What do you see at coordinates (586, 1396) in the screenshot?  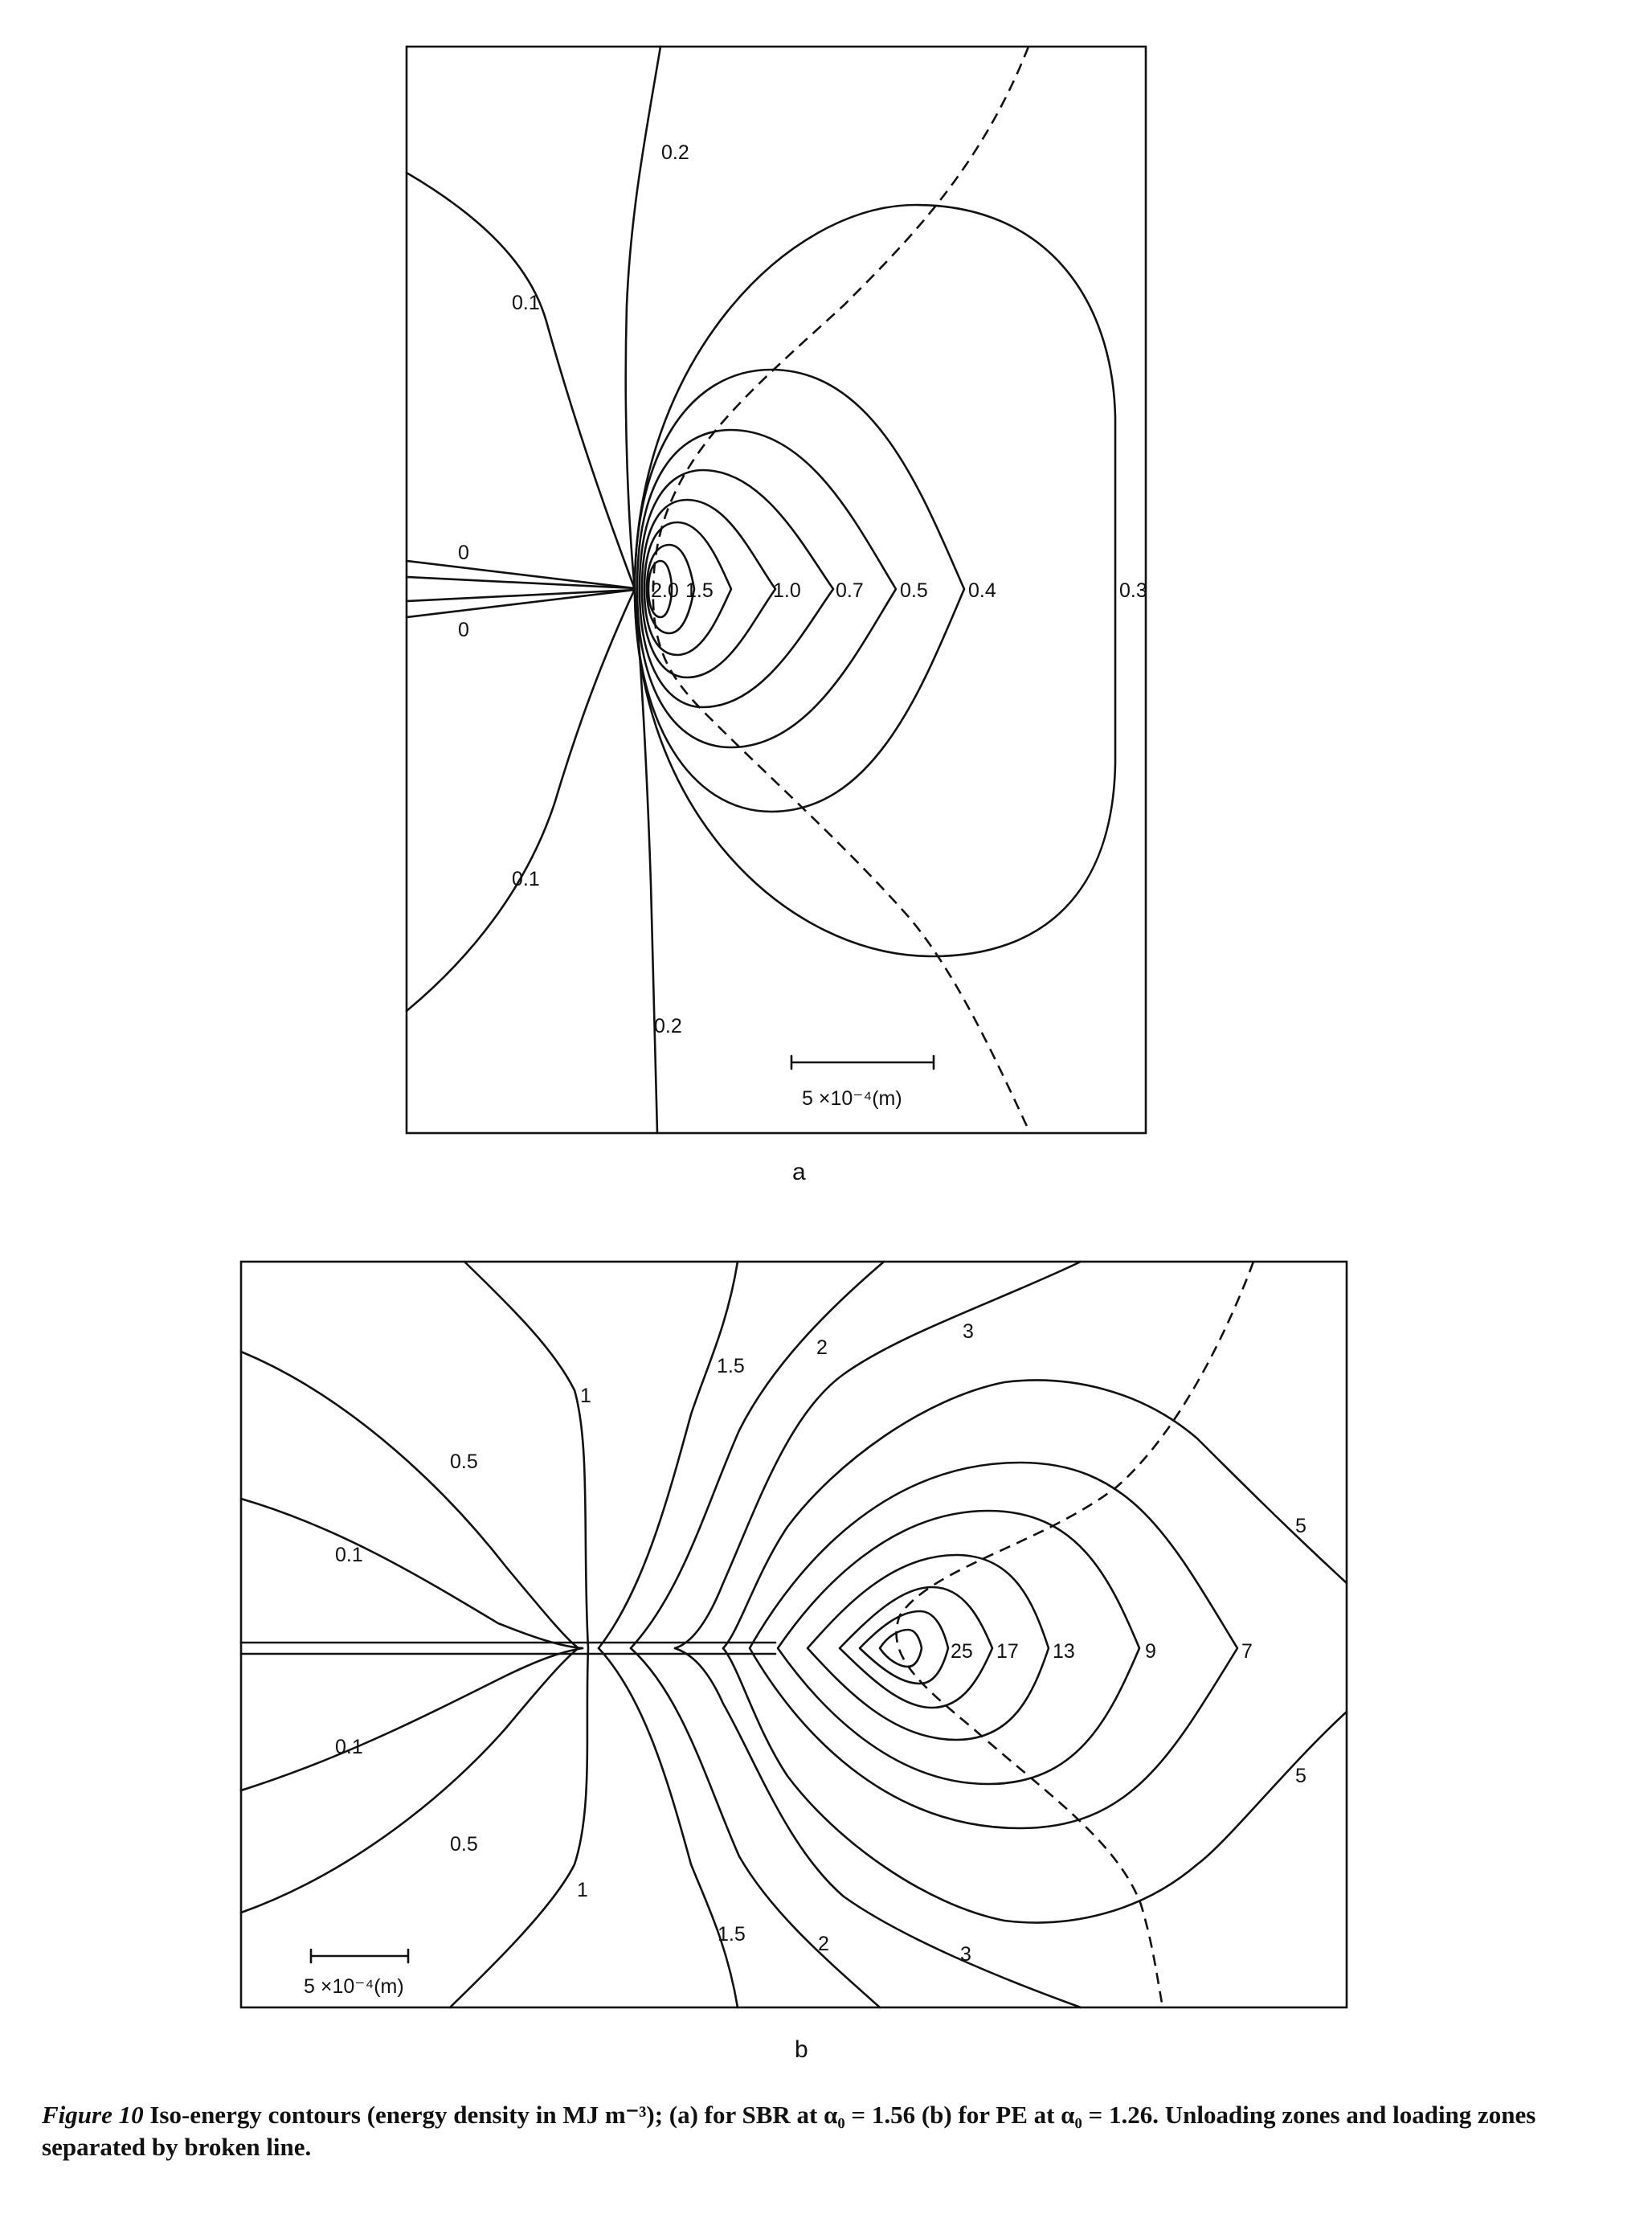 I see `figure-b-label-1-top: 1` at bounding box center [586, 1396].